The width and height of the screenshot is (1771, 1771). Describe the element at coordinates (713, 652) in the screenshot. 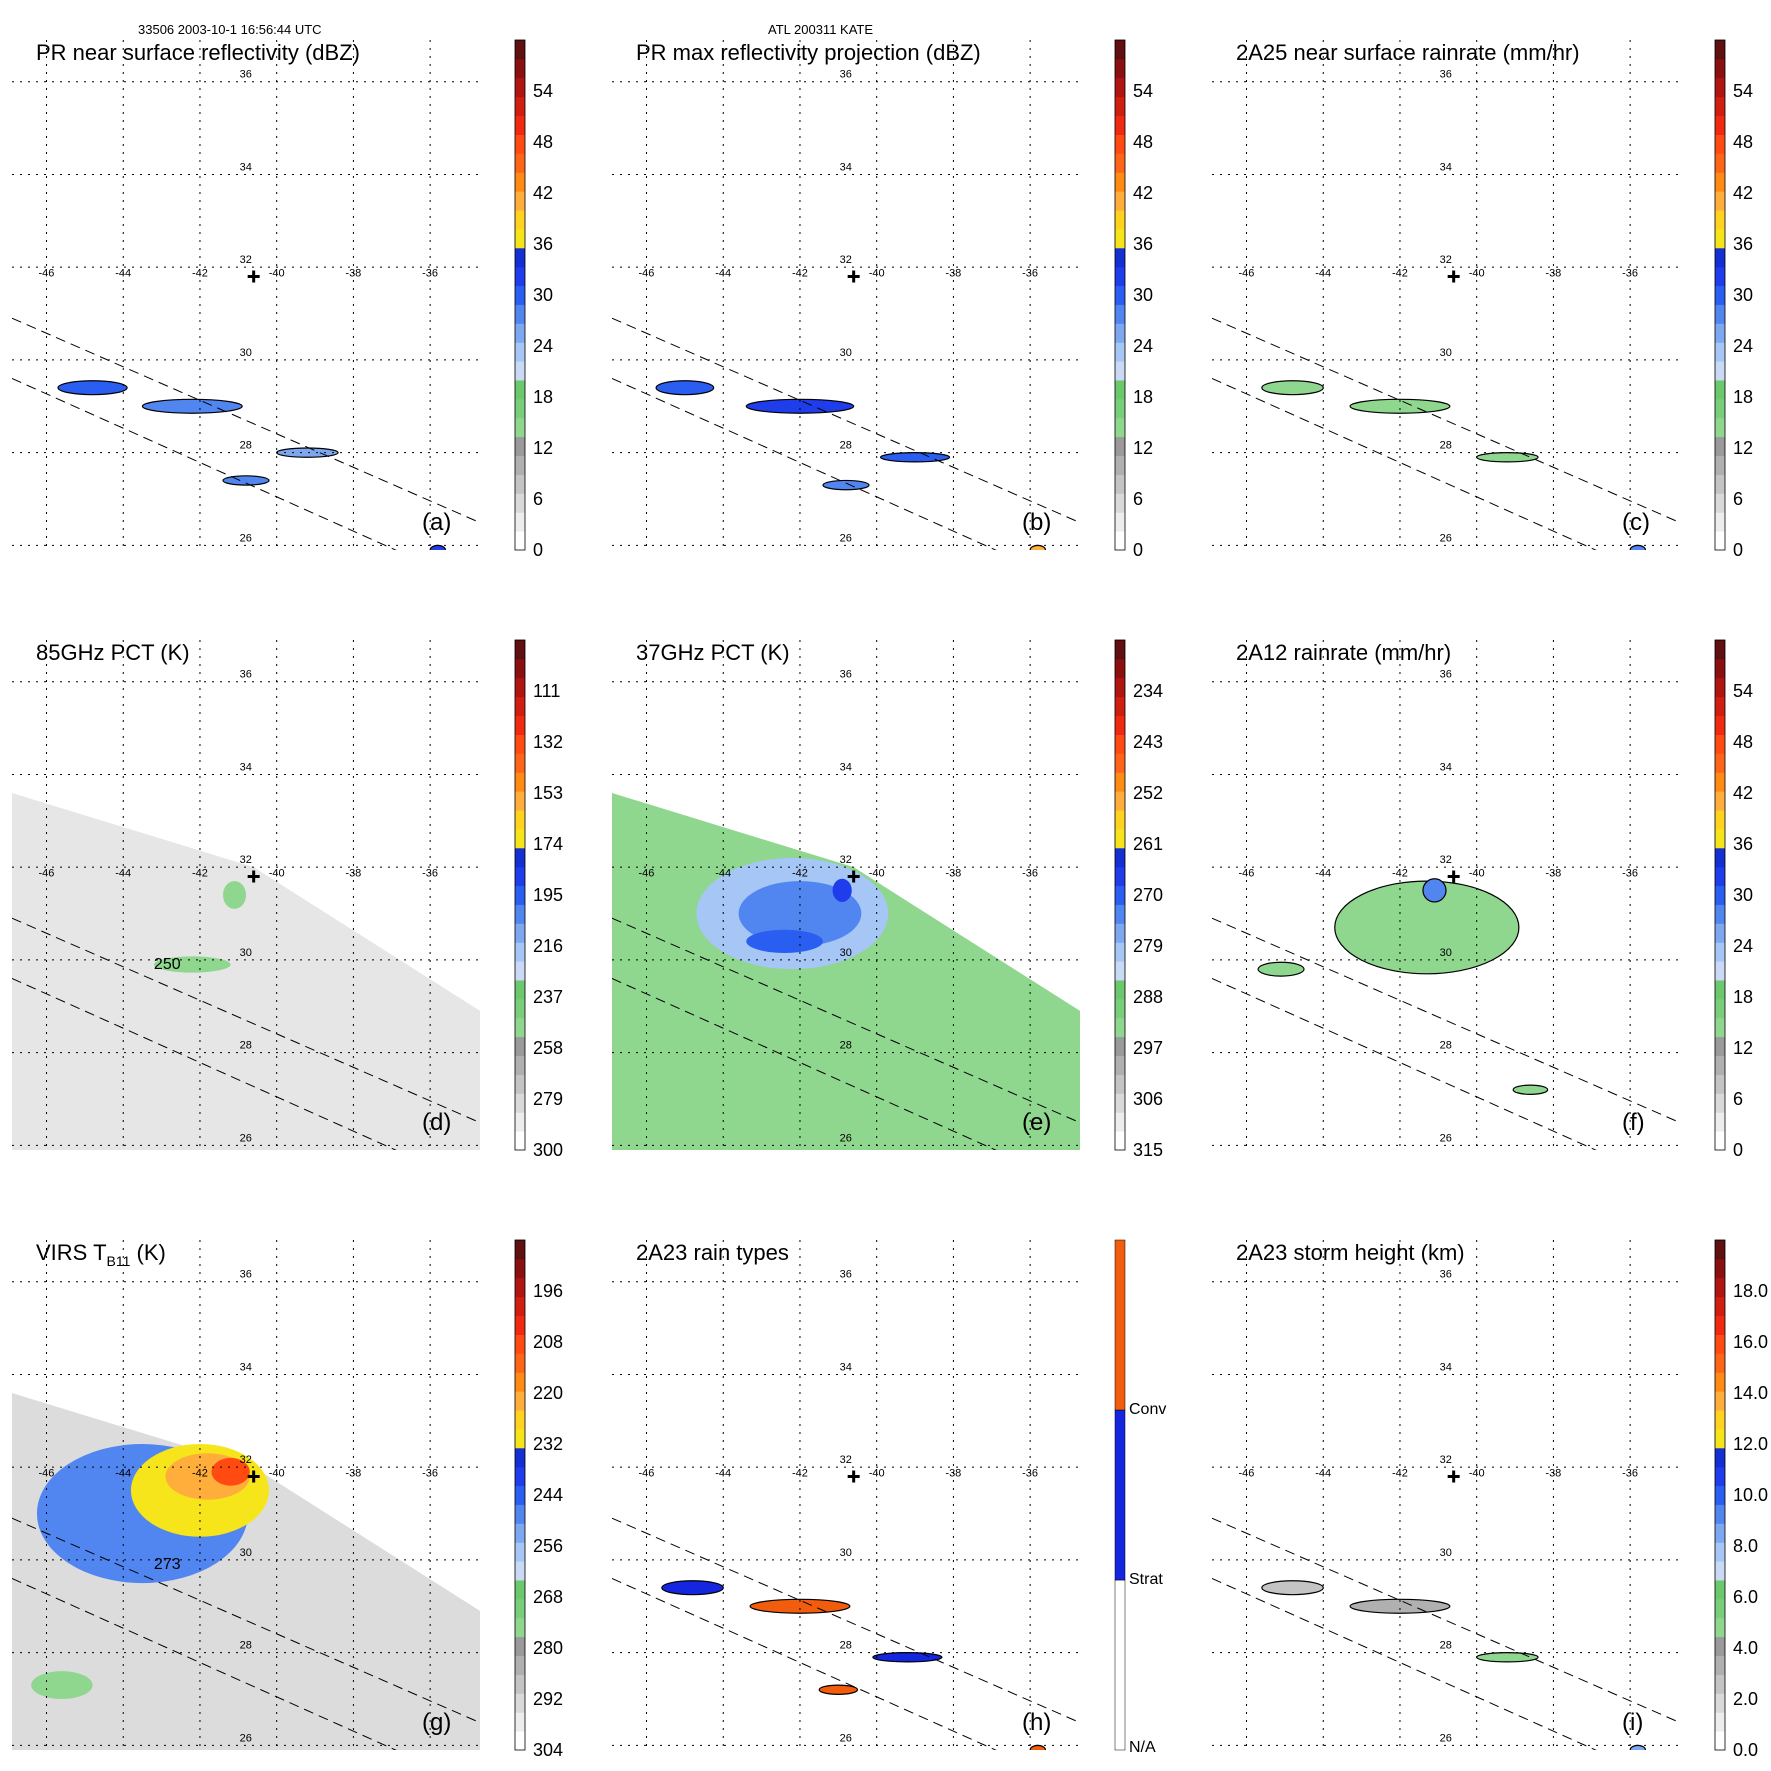

I see `panel-title: 37GHz PCT (K)` at that location.